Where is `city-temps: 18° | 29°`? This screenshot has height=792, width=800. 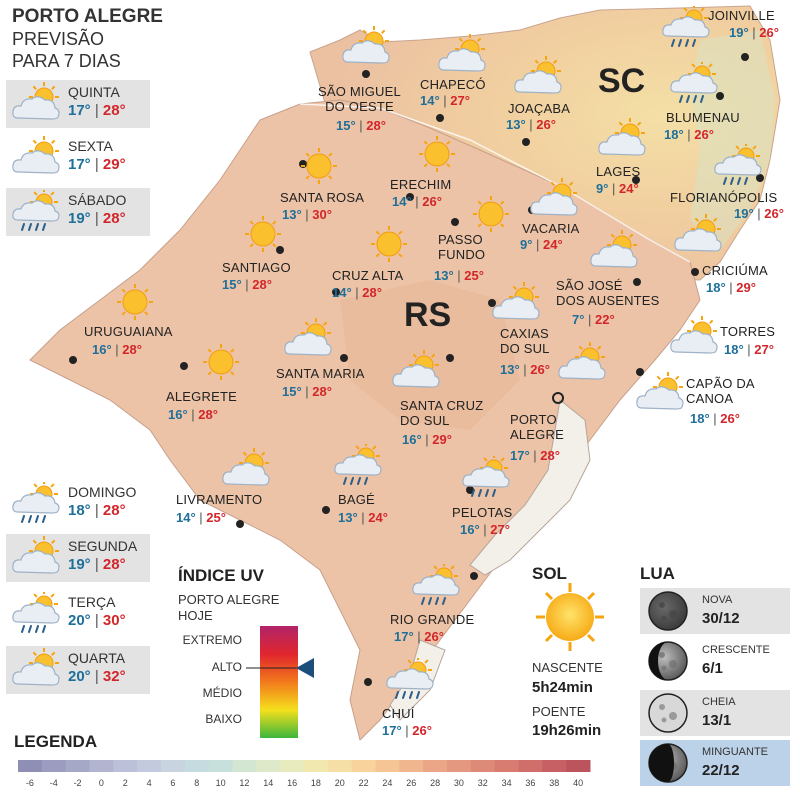 city-temps: 18° | 29° is located at coordinates (731, 287).